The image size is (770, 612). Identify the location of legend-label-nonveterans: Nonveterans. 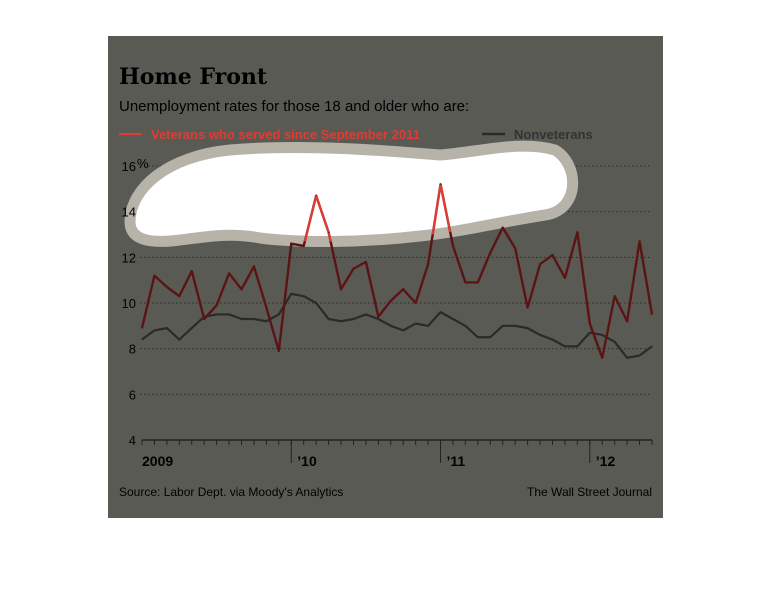
(553, 134).